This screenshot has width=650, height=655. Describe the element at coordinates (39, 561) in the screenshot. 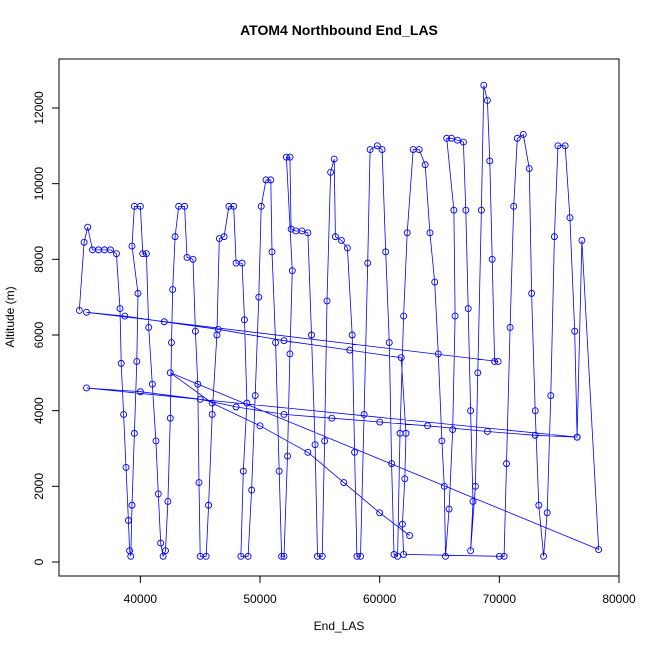

I see `y-tick-label: 0` at that location.